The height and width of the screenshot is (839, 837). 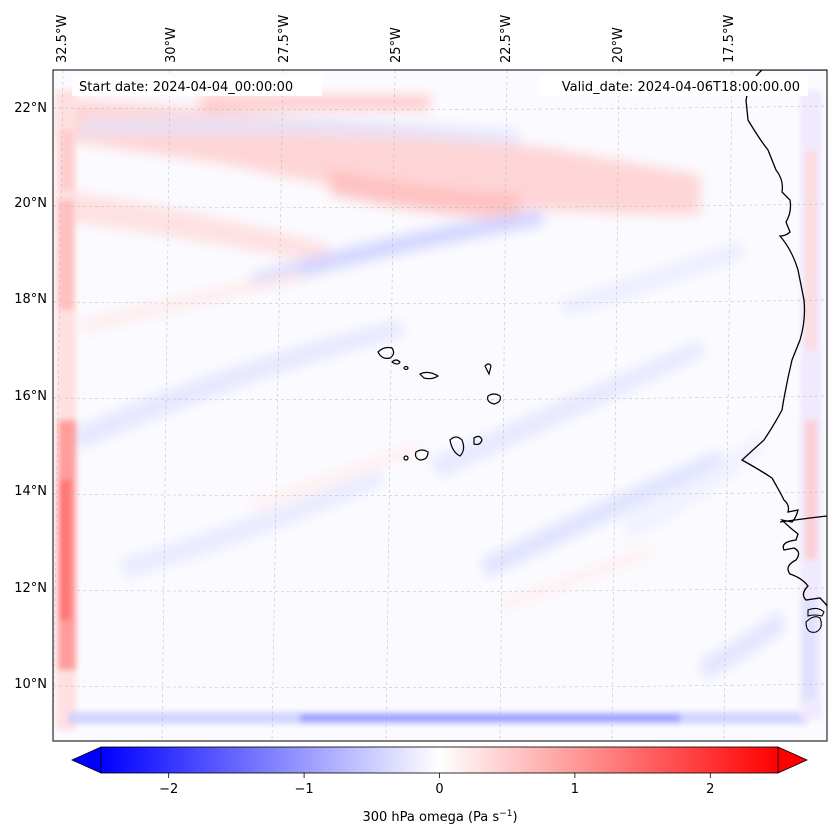 I want to click on colorbar-label: 300 hPa omega (Pa s−1), so click(x=439, y=817).